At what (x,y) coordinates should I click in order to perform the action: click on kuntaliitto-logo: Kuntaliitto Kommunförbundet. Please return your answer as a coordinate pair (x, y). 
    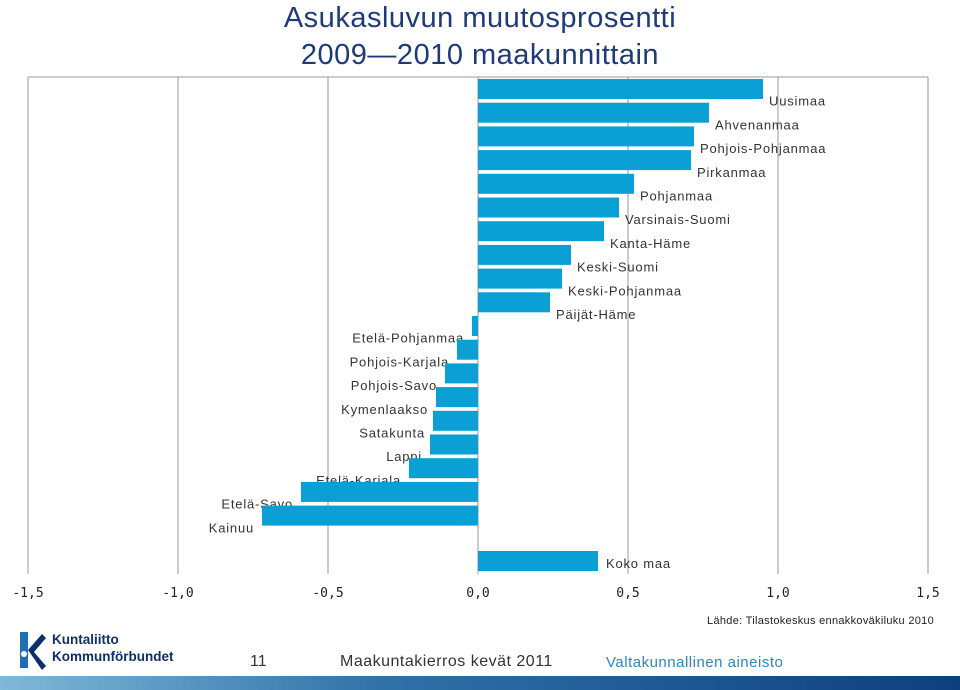
    Looking at the image, I should click on (111, 651).